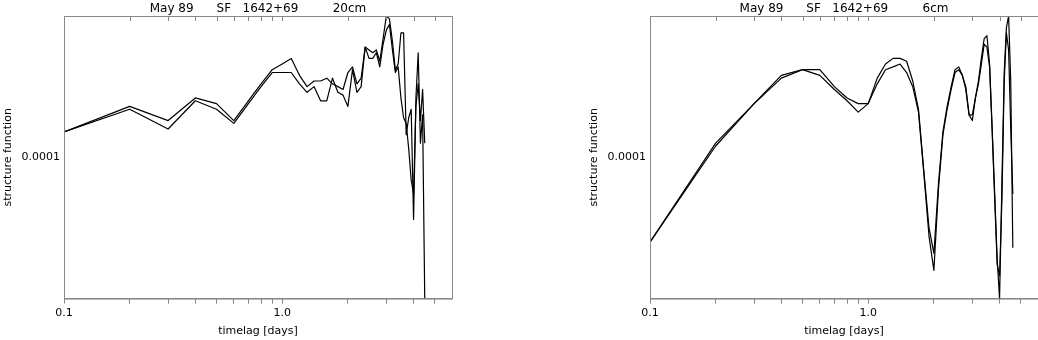 This screenshot has height=340, width=1038. What do you see at coordinates (844, 8) in the screenshot?
I see `chart-title: May 89 SF 1642+69 6cm` at bounding box center [844, 8].